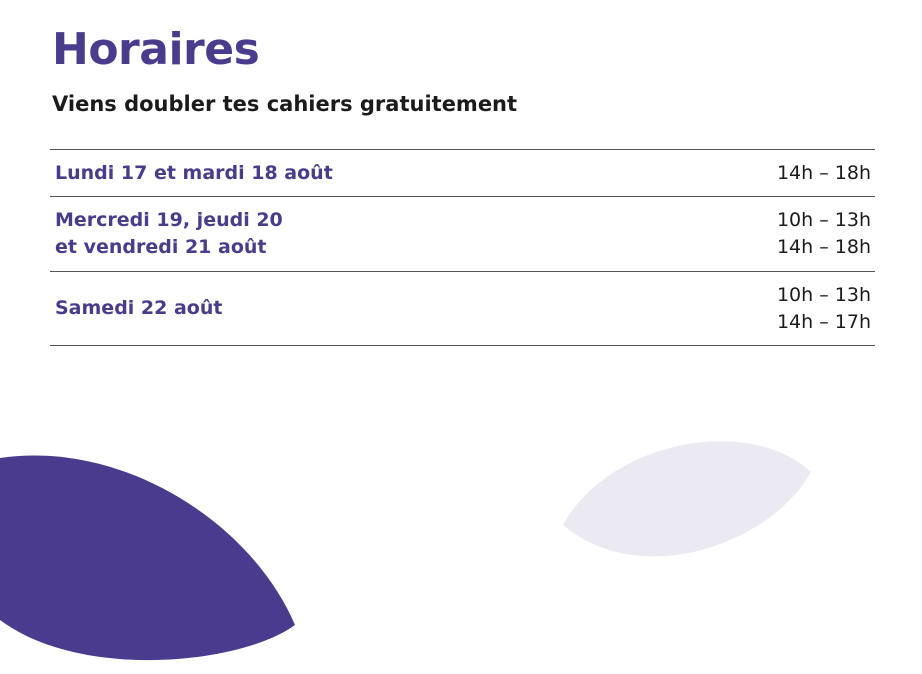 This screenshot has height=674, width=922. I want to click on schedule-row: Samedi 22 août 10h – 13h 14h – 17h, so click(462, 309).